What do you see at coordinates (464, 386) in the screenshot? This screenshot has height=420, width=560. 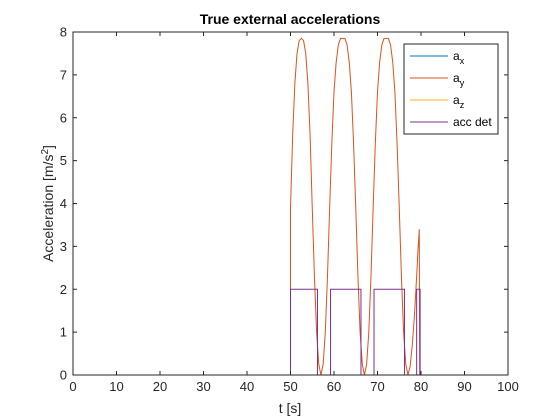 I see `x-tick-label: 90` at bounding box center [464, 386].